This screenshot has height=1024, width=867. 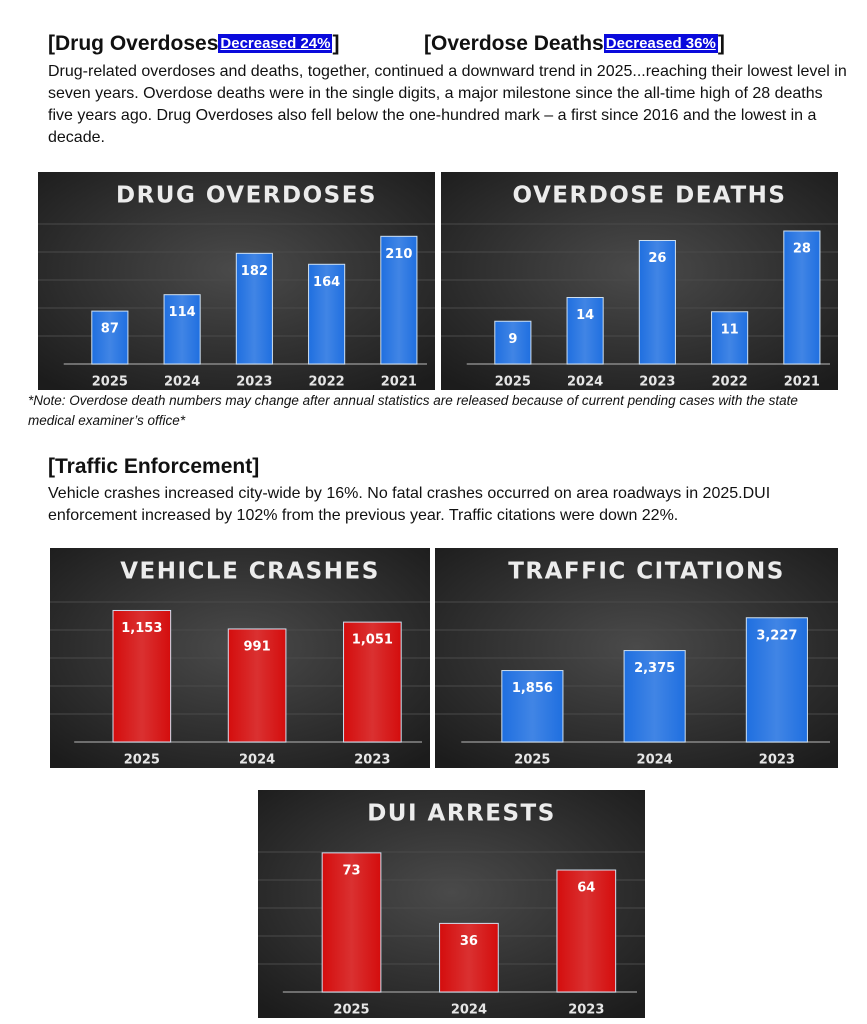 I want to click on value-label: 182, so click(x=254, y=271).